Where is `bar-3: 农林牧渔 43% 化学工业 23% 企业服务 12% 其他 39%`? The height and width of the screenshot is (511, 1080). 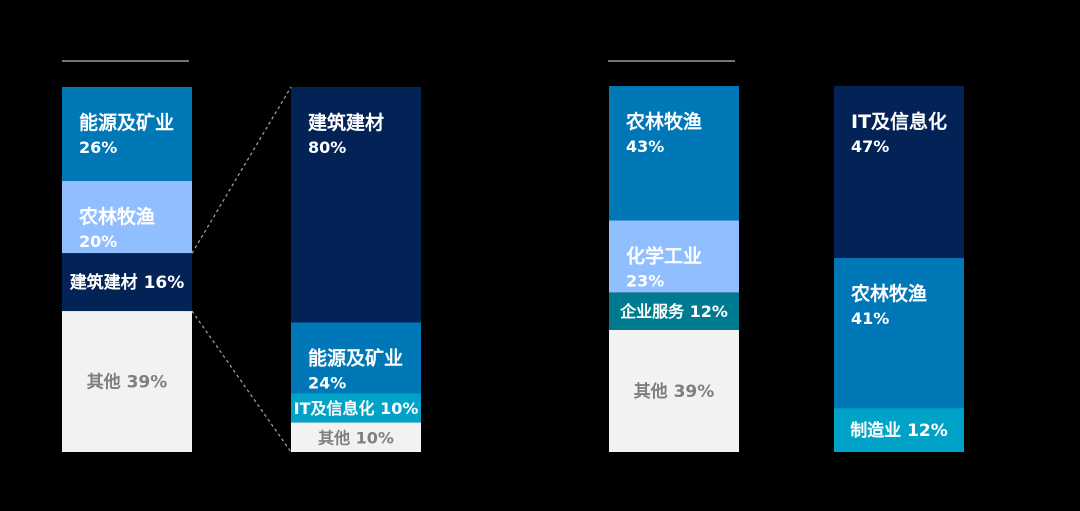
bar-3: 农林牧渔 43% 化学工业 23% 企业服务 12% 其他 39% is located at coordinates (674, 269).